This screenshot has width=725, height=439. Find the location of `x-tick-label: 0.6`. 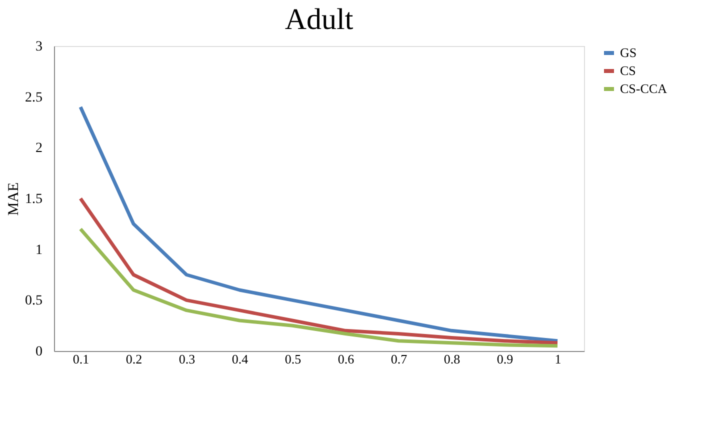

x-tick-label: 0.6 is located at coordinates (346, 359).